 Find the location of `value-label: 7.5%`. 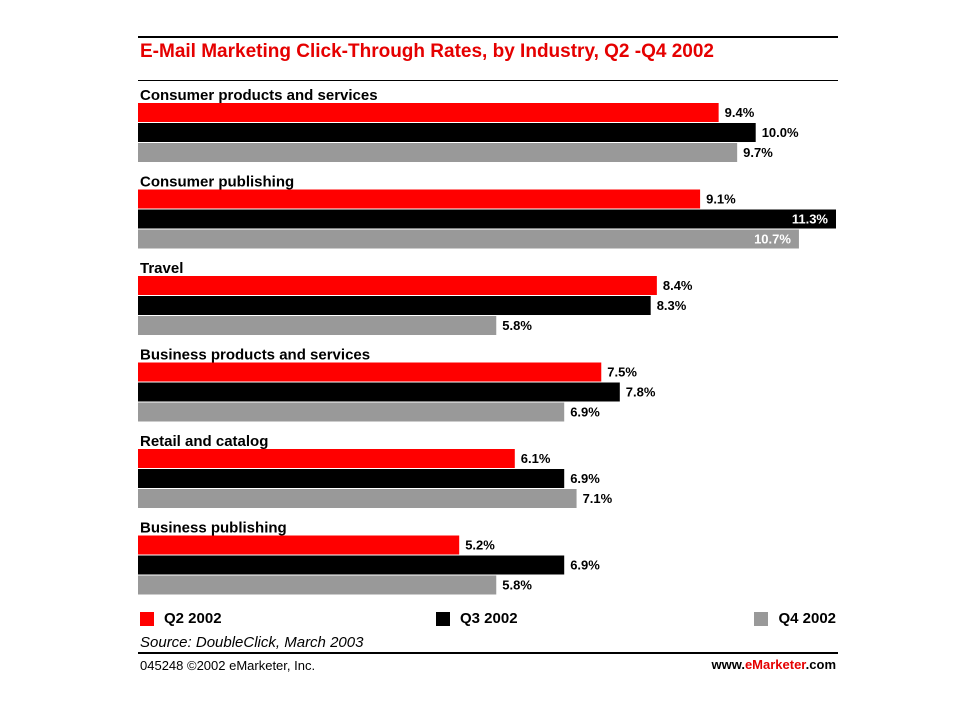

value-label: 7.5% is located at coordinates (622, 372).